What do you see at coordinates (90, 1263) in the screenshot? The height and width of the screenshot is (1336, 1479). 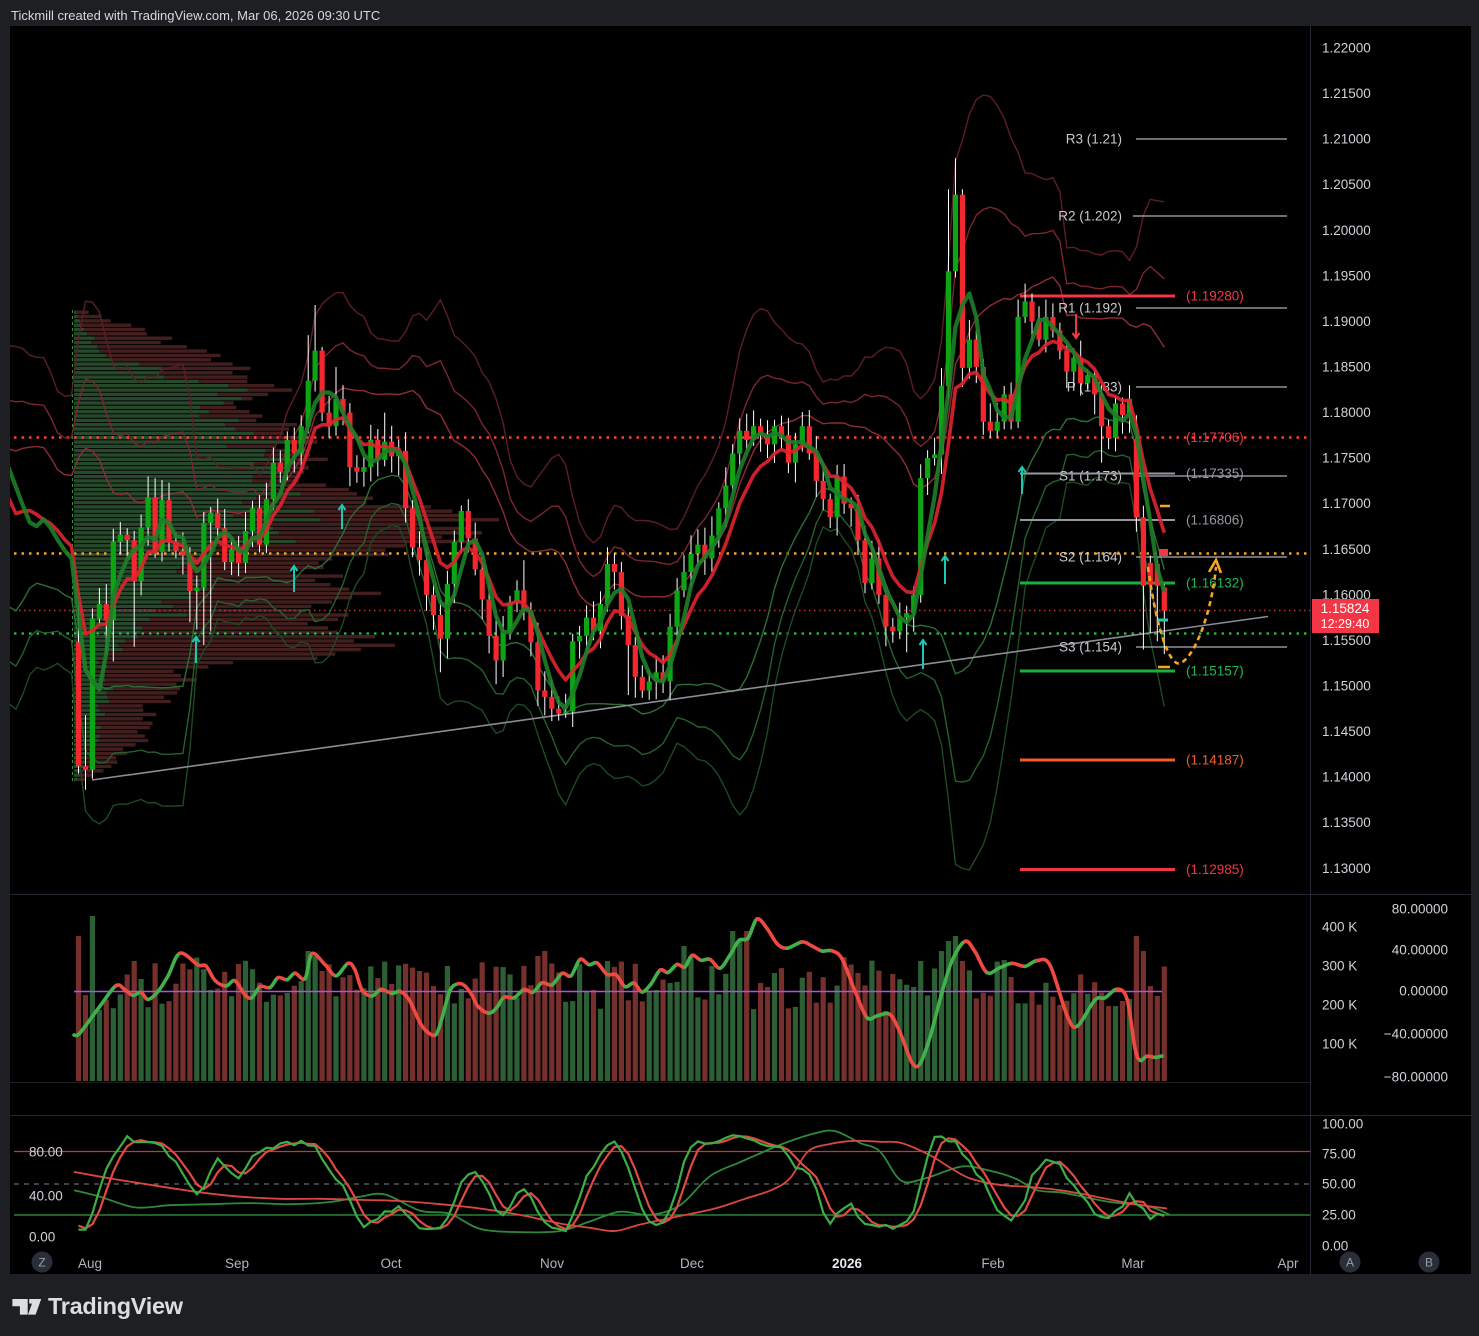 I see `svg-text: Aug` at bounding box center [90, 1263].